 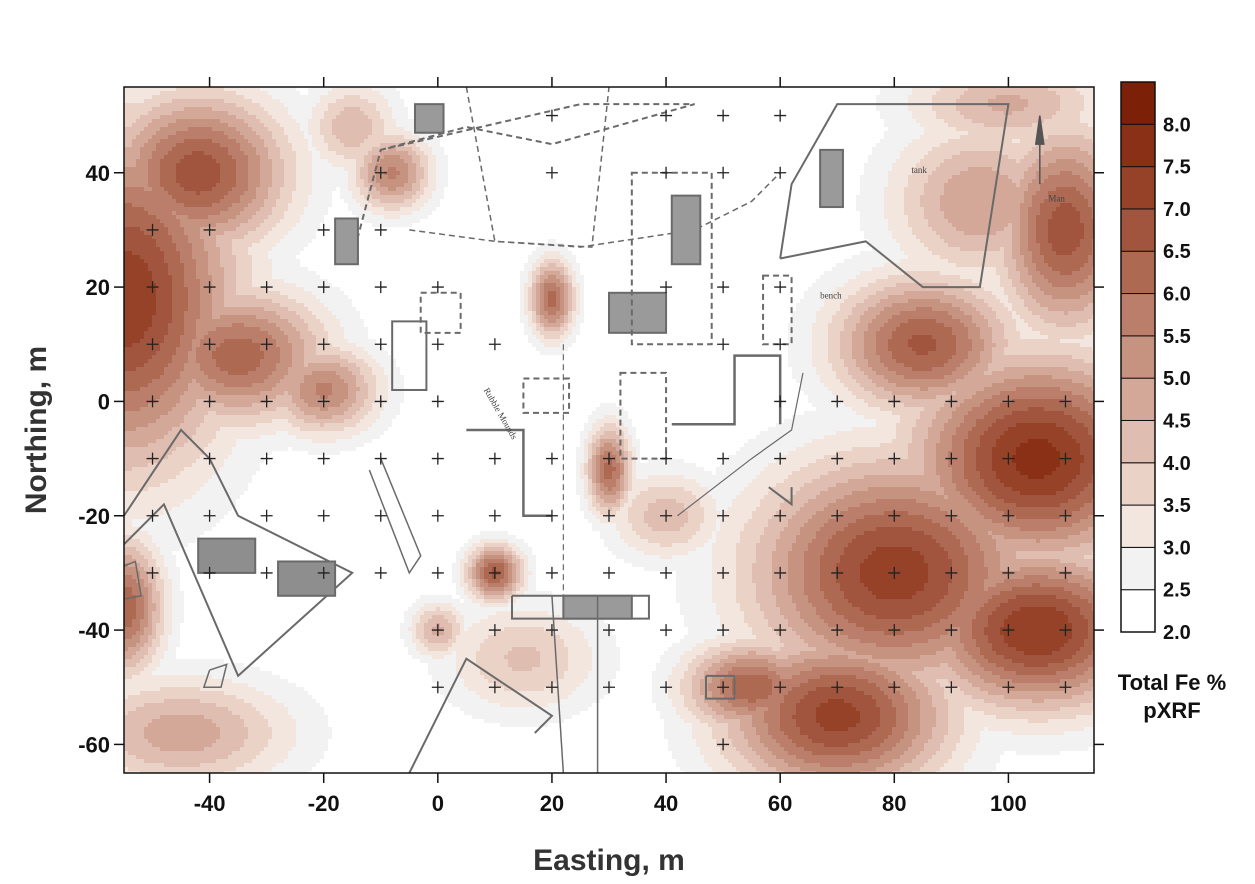 What do you see at coordinates (36, 430) in the screenshot?
I see `y-axis-title: Northing, m` at bounding box center [36, 430].